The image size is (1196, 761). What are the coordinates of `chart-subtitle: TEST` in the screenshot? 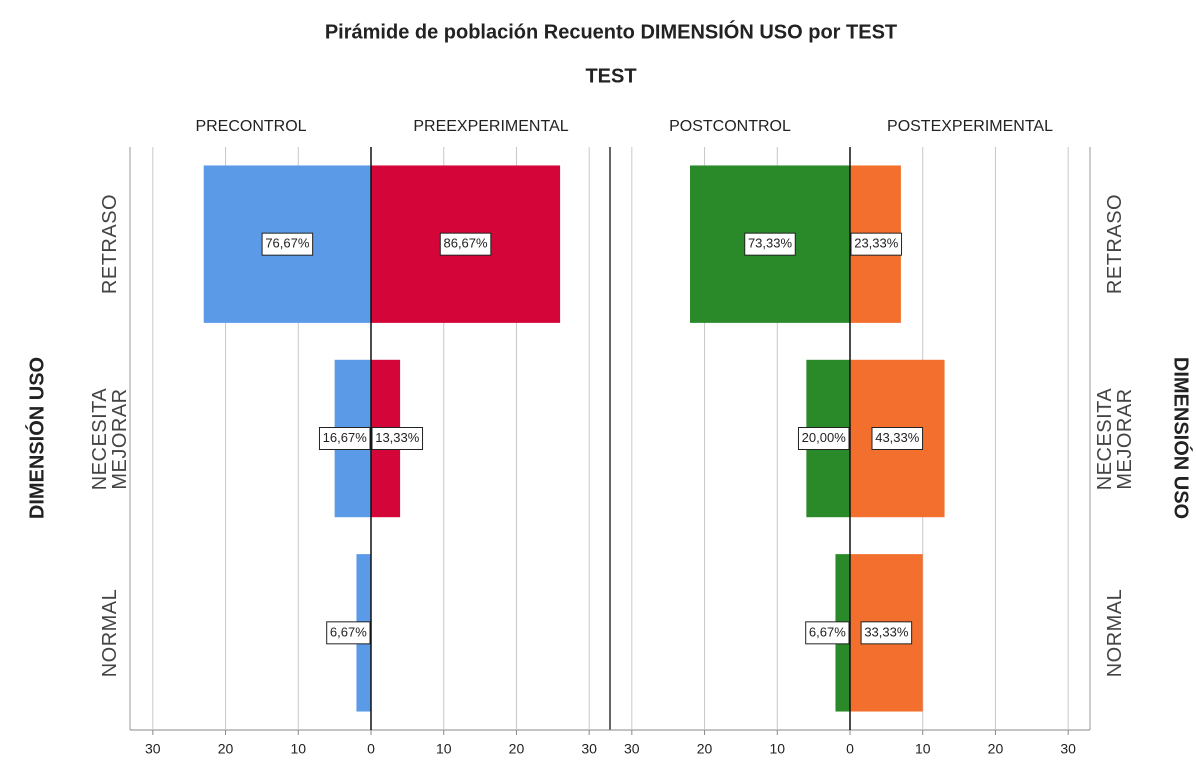 It's located at (610, 76).